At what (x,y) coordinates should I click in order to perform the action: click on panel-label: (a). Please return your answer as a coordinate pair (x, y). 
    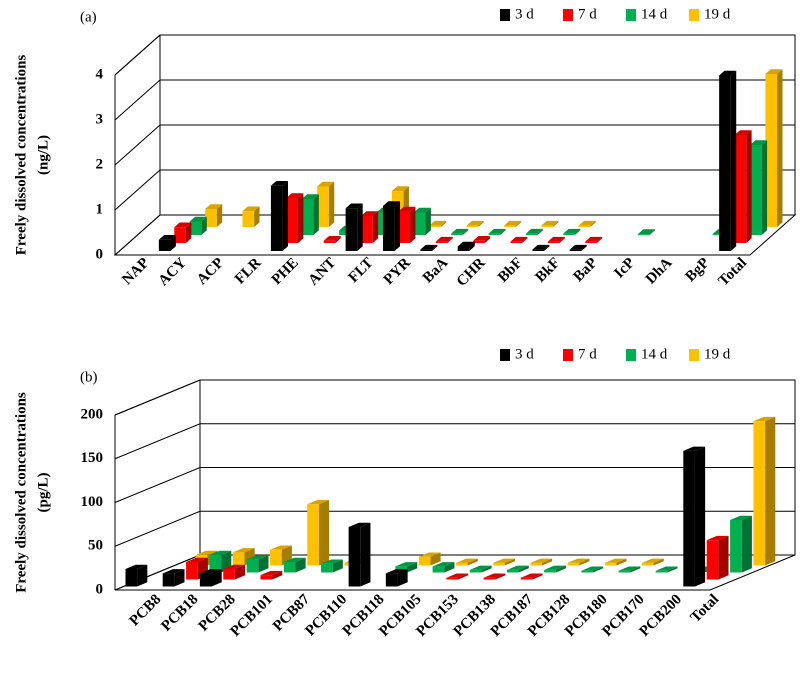
    Looking at the image, I should click on (88, 17).